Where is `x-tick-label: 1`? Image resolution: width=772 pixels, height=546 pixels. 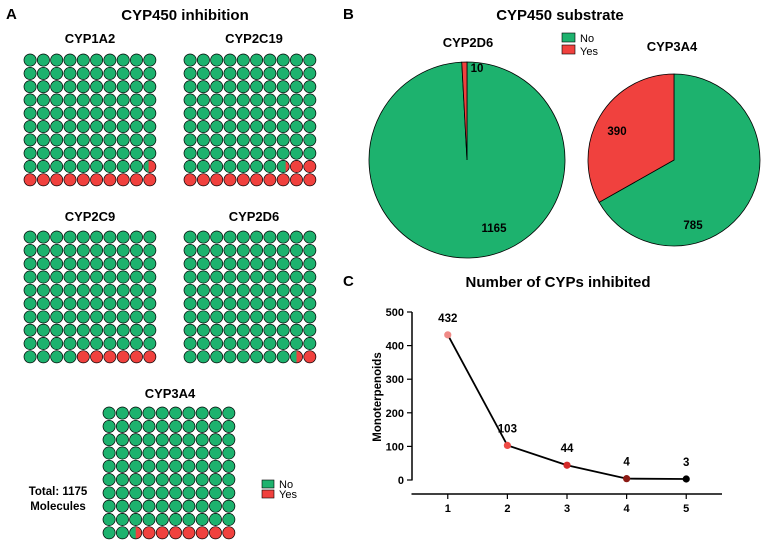 x-tick-label: 1 is located at coordinates (448, 509).